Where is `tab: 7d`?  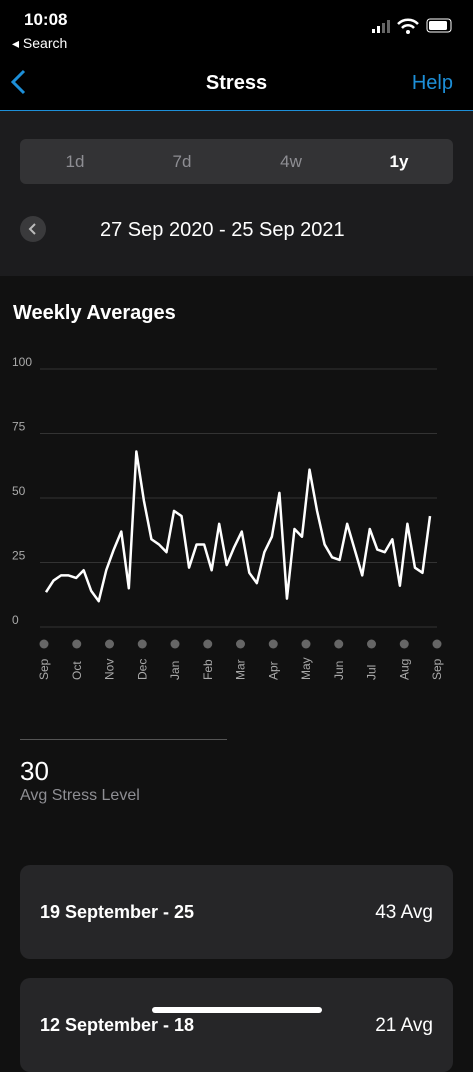 tab: 7d is located at coordinates (182, 161).